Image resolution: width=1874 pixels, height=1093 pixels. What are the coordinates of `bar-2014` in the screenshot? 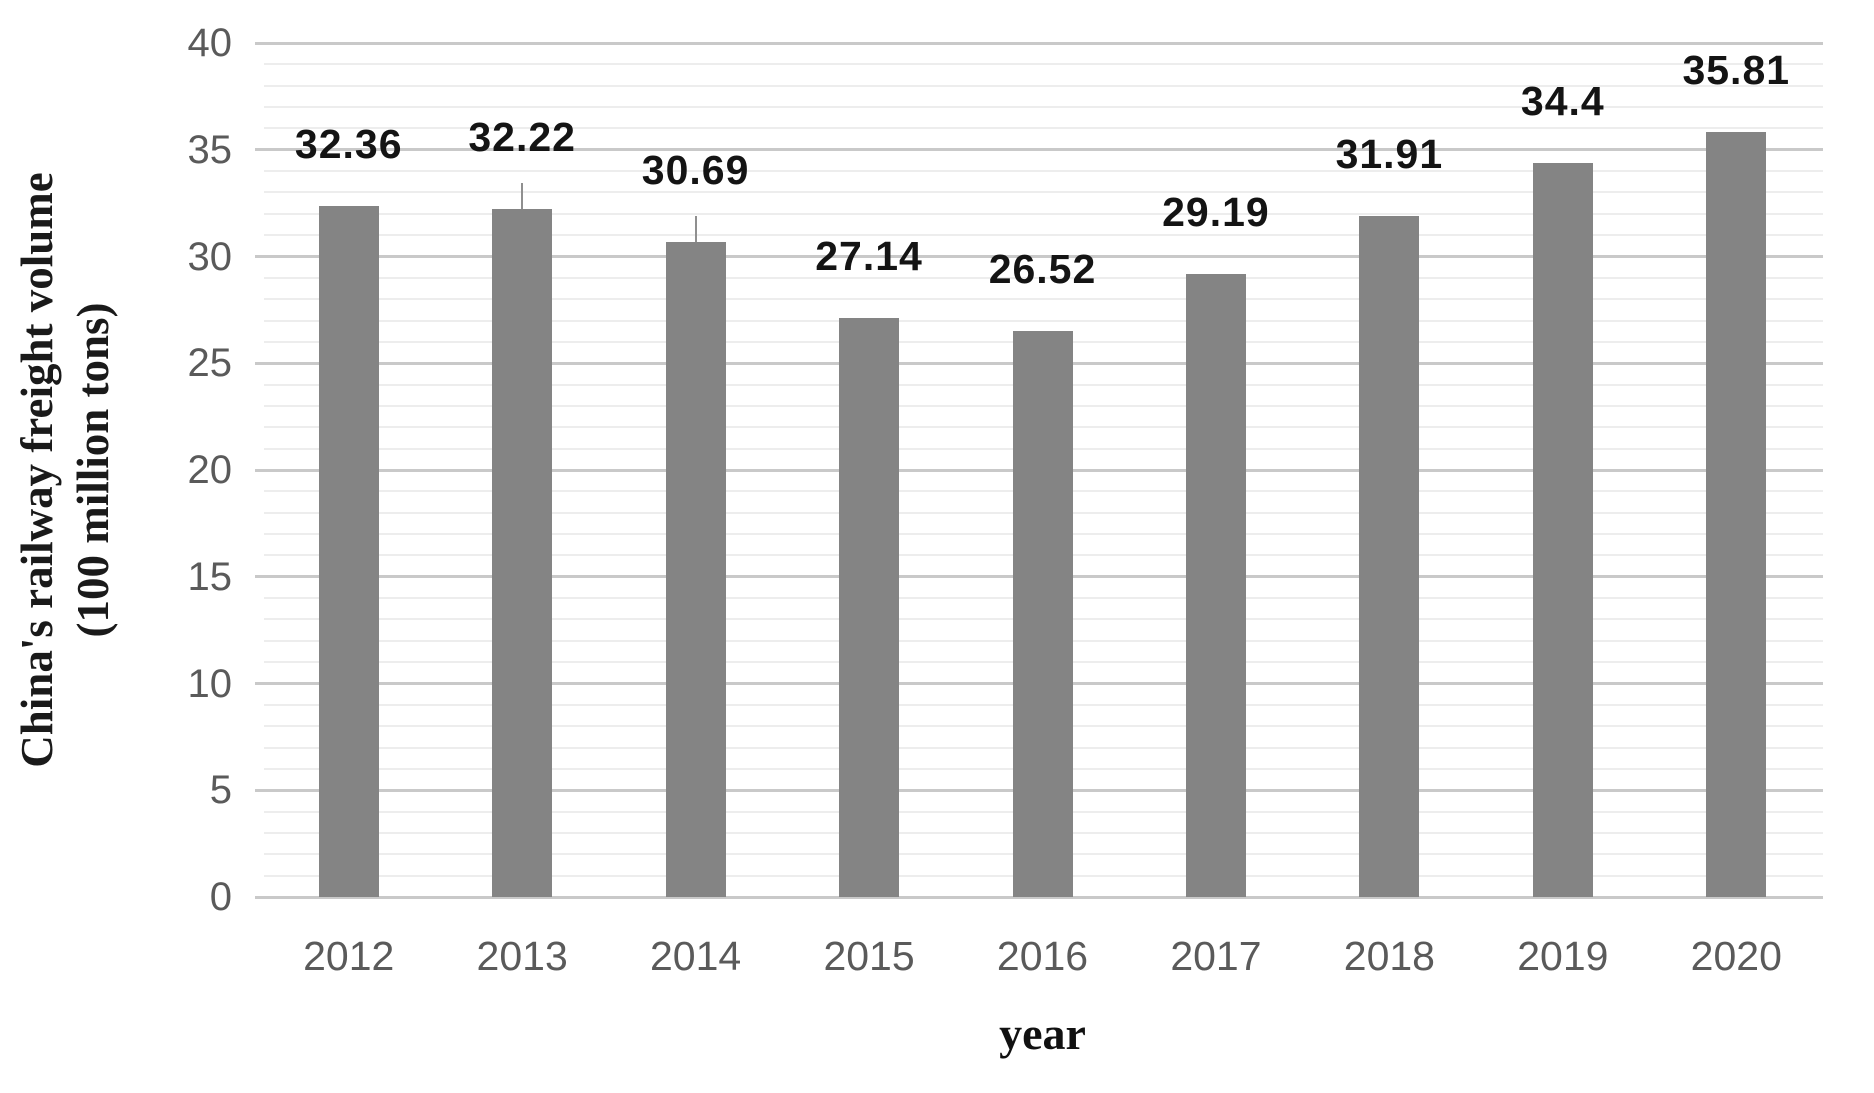 It's located at (695, 569).